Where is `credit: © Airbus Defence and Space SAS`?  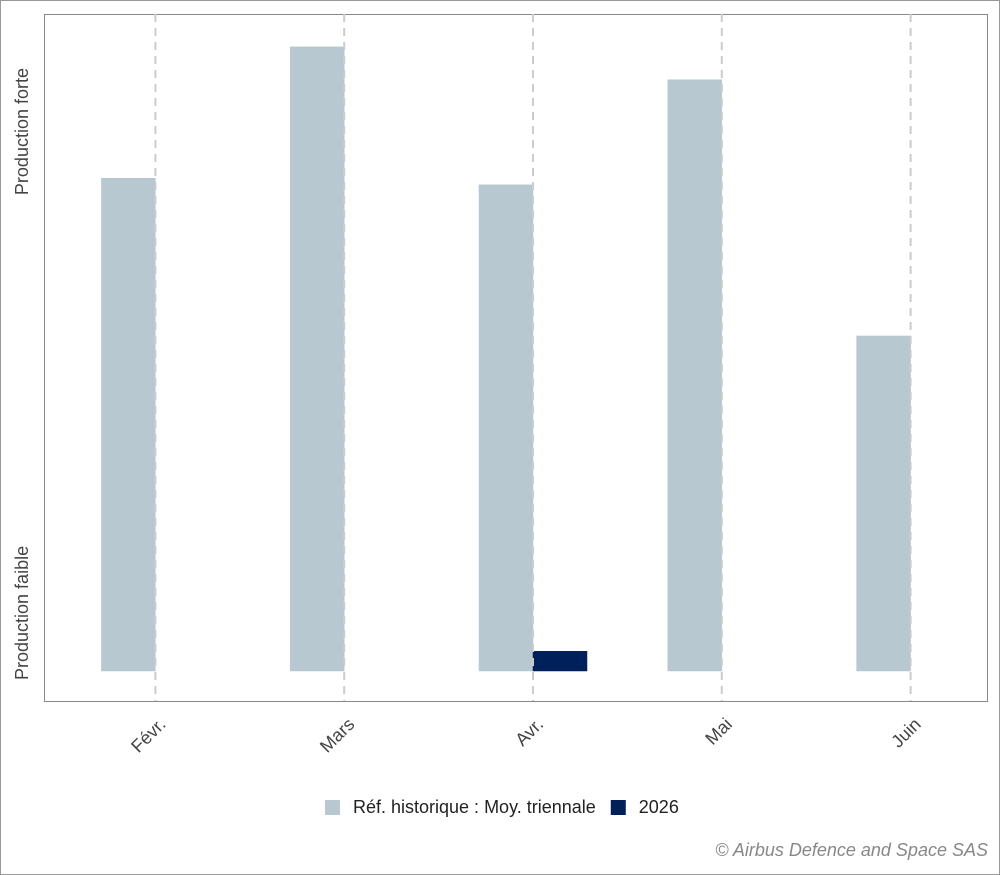
credit: © Airbus Defence and Space SAS is located at coordinates (851, 850).